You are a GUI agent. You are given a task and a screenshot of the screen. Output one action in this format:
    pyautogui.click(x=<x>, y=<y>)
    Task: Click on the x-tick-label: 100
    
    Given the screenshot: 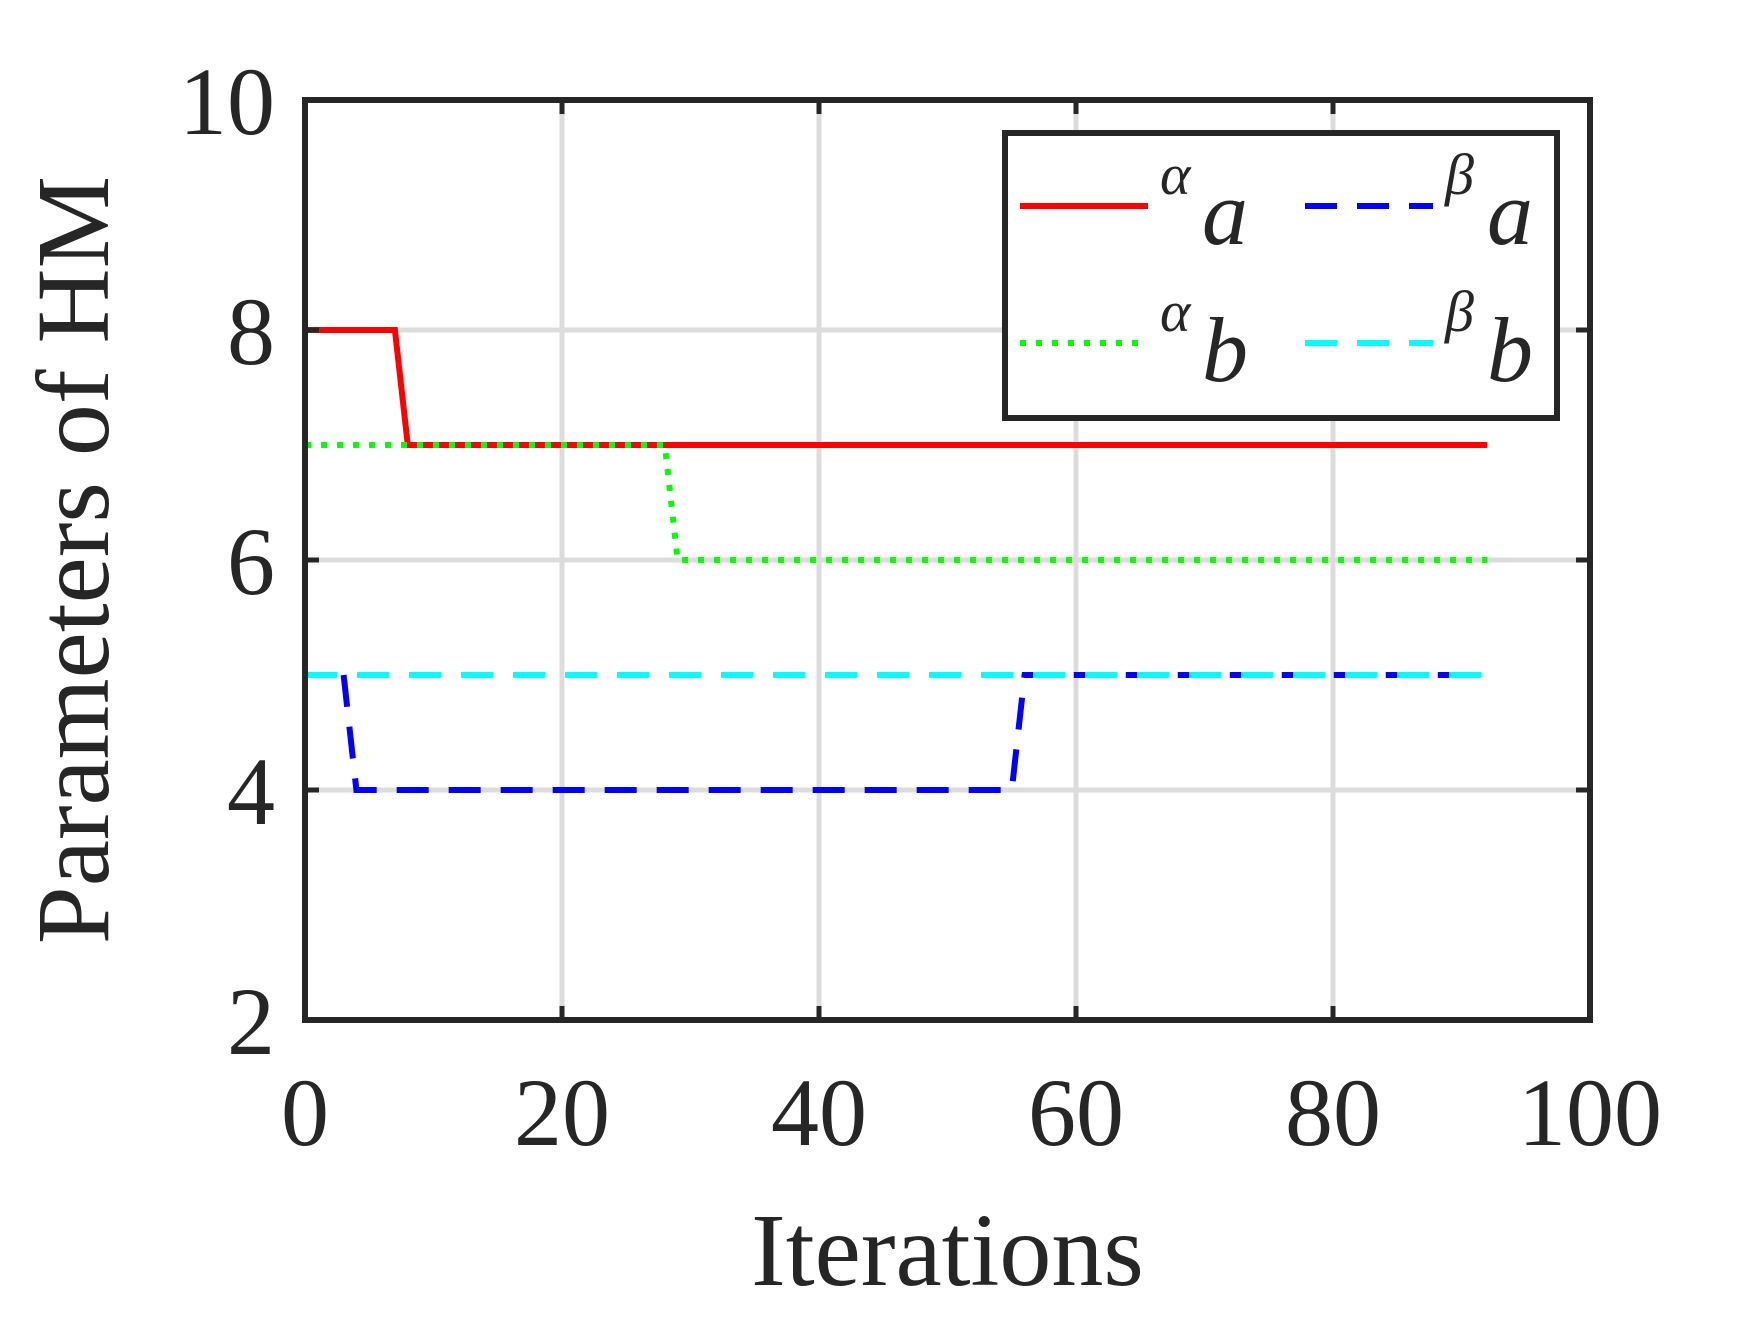 What is the action you would take?
    pyautogui.click(x=1590, y=1112)
    